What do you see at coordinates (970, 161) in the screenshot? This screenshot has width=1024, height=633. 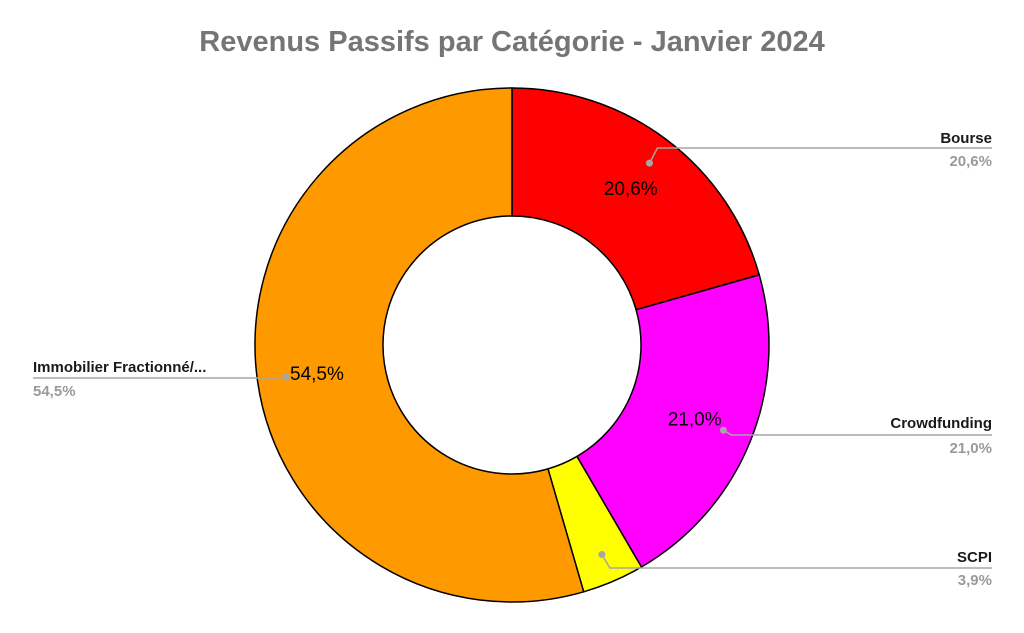 I see `callout-value-bourse: 20,6%` at bounding box center [970, 161].